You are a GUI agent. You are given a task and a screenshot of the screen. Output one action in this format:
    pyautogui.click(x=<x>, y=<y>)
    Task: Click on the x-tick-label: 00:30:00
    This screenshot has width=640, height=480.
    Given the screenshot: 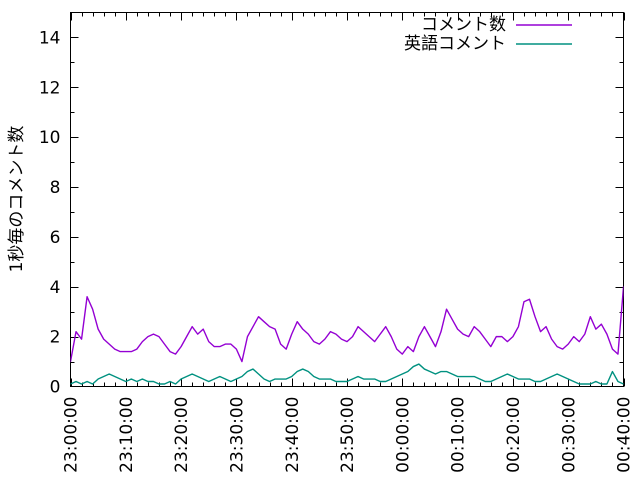 What is the action you would take?
    pyautogui.click(x=569, y=435)
    